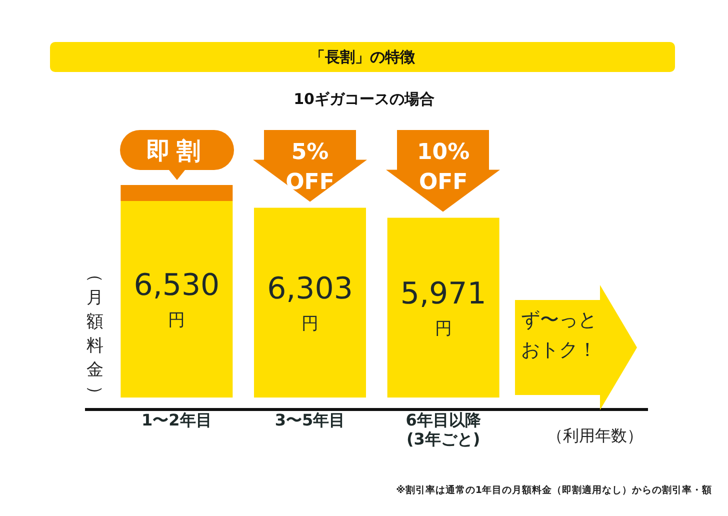  I want to click on x-axis-title: （利用年数）, so click(595, 436).